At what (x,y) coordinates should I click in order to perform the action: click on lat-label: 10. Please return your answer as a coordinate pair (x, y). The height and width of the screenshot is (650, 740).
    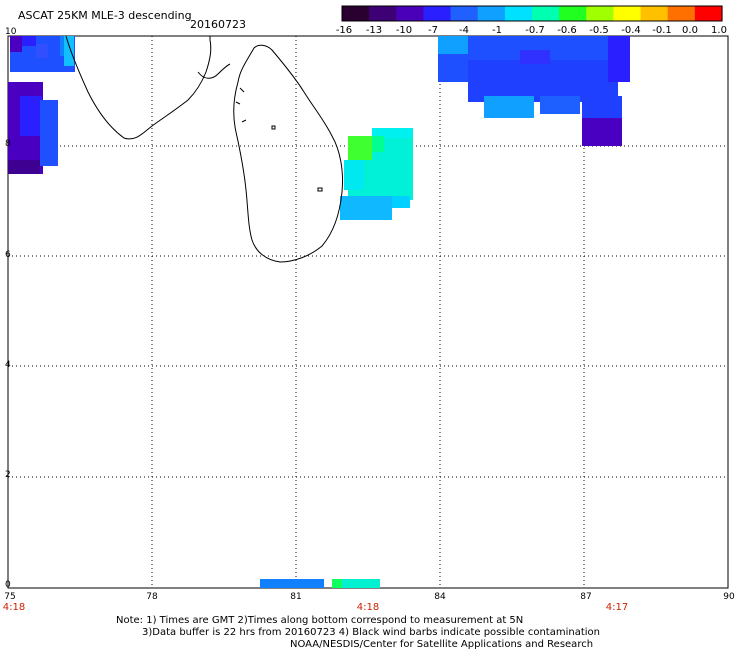
    Looking at the image, I should click on (11, 32).